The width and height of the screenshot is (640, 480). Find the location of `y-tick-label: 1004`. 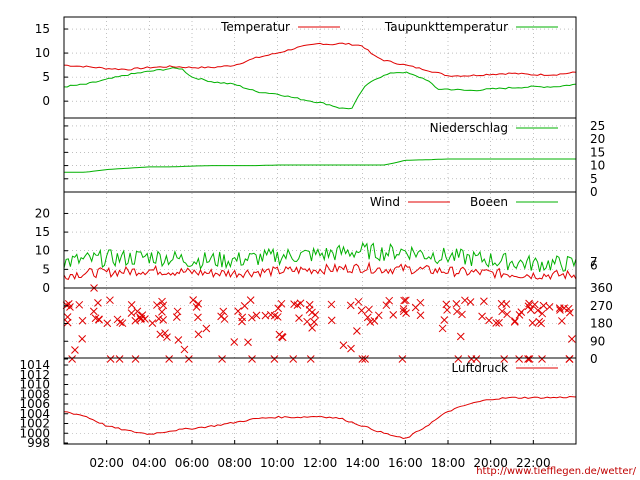

y-tick-label: 1004 is located at coordinates (34, 414).